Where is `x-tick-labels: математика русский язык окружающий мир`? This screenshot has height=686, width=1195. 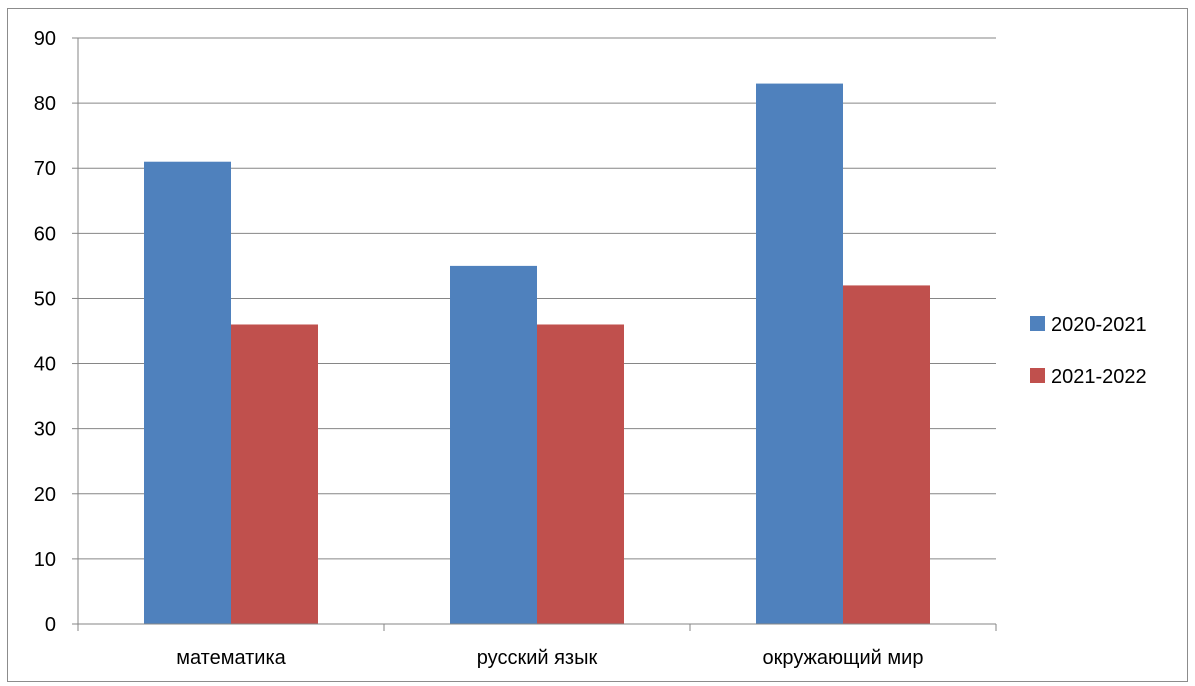 x-tick-labels: математика русский язык окружающий мир is located at coordinates (549, 658).